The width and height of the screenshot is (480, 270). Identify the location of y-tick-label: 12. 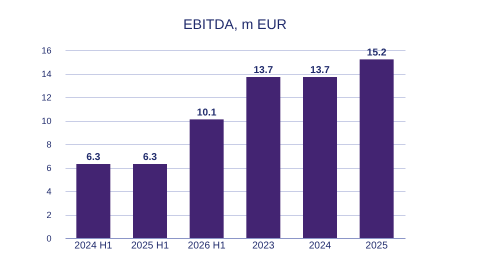
(46, 97).